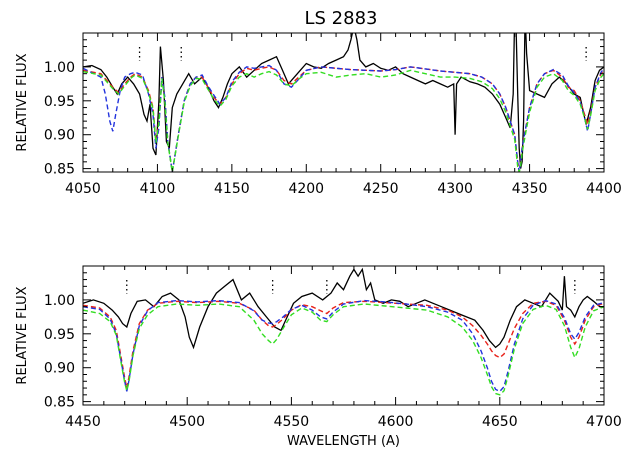  I want to click on x-tick-label: 4500, so click(187, 422).